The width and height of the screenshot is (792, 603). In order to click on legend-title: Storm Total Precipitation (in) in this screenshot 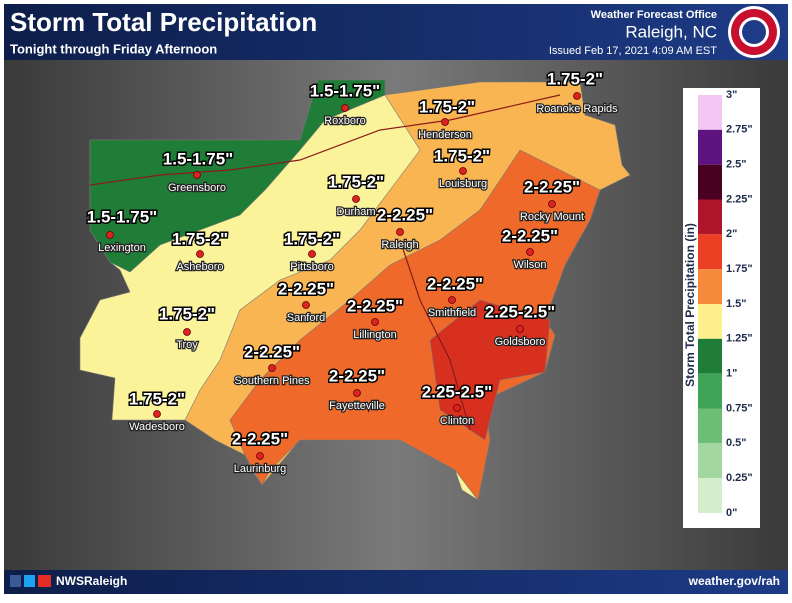, I will do `click(690, 305)`.